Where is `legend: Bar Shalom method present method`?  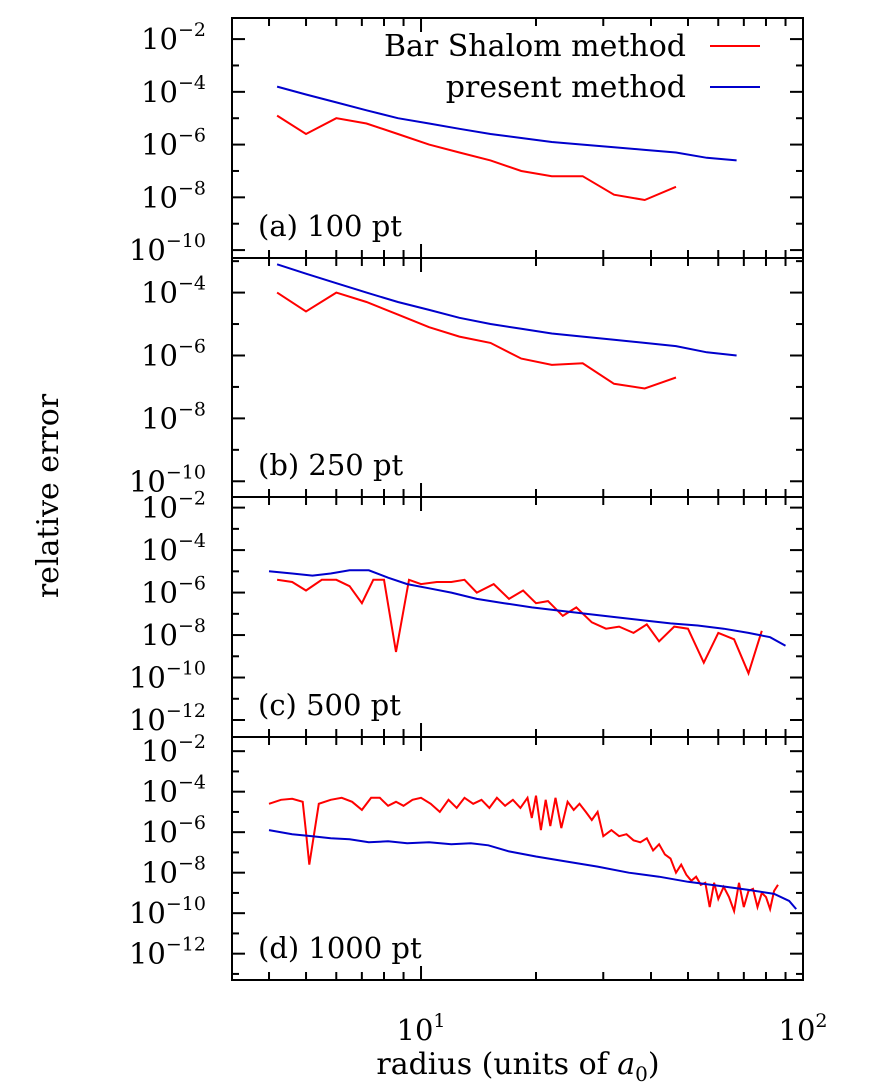
legend: Bar Shalom method present method is located at coordinates (572, 67).